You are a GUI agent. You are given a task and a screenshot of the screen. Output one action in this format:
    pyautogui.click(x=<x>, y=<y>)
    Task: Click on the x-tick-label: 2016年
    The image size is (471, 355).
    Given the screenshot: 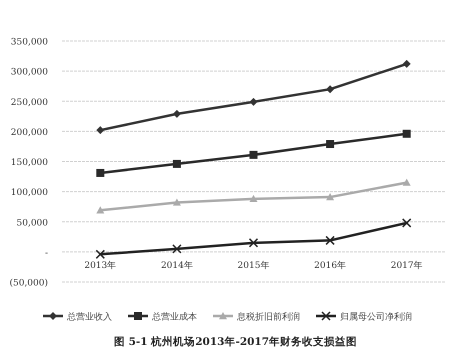 What is the action you would take?
    pyautogui.click(x=330, y=265)
    